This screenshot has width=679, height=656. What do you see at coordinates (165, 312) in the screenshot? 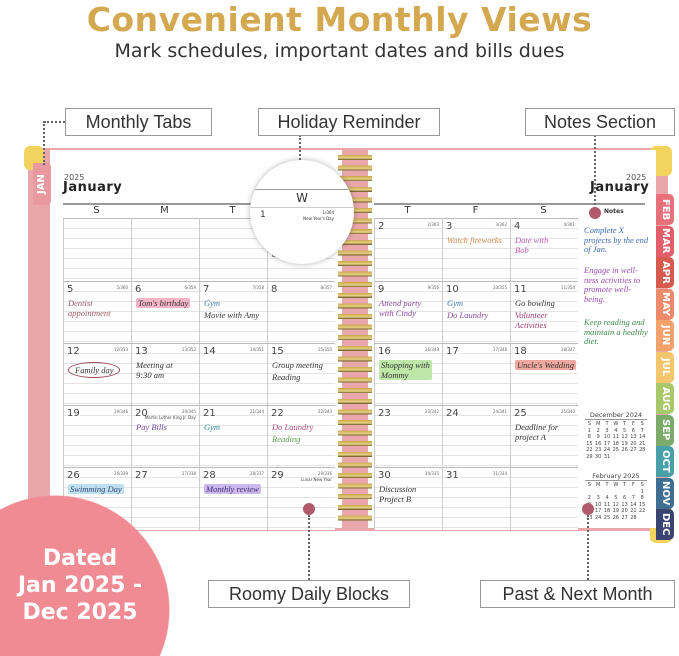
I see `day-cell: 6 6/359 Tom's birthday` at bounding box center [165, 312].